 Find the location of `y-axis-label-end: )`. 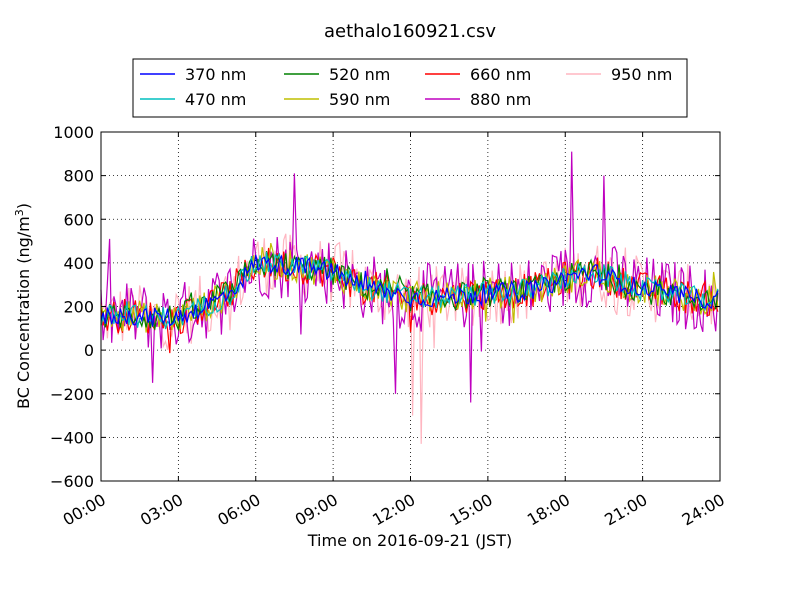

y-axis-label-end: ) is located at coordinates (23, 206).